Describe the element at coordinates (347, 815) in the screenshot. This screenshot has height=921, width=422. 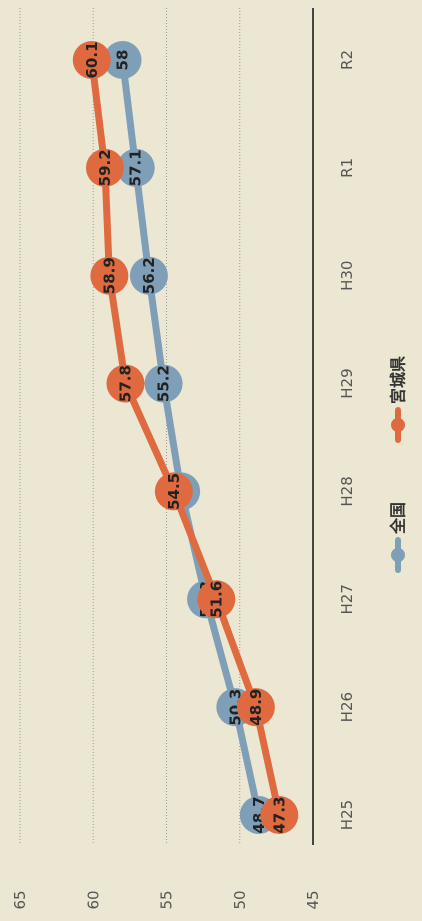
I see `category-tick-label: H25` at that location.